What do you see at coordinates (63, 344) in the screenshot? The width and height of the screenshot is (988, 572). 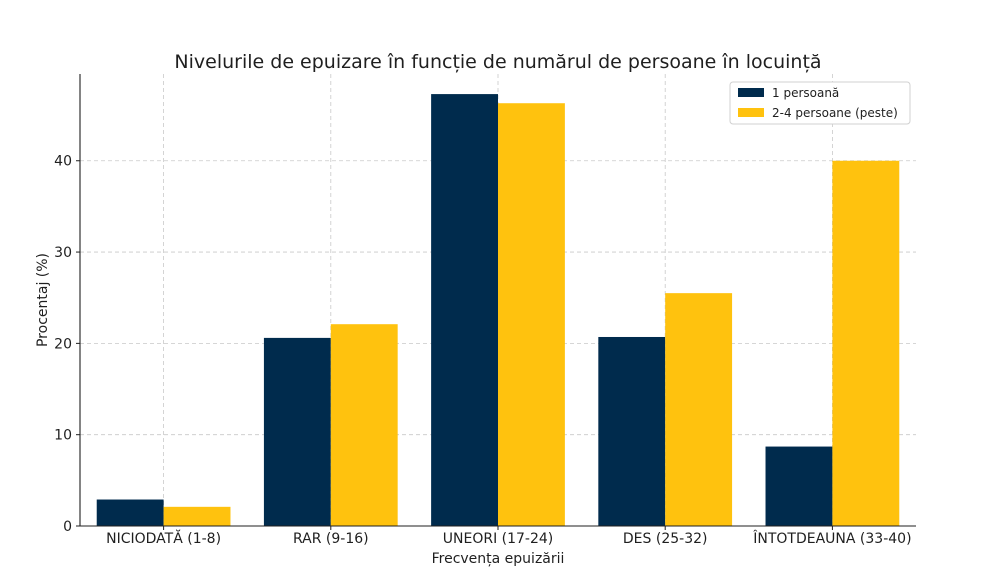 I see `y-tick-label: 20` at bounding box center [63, 344].